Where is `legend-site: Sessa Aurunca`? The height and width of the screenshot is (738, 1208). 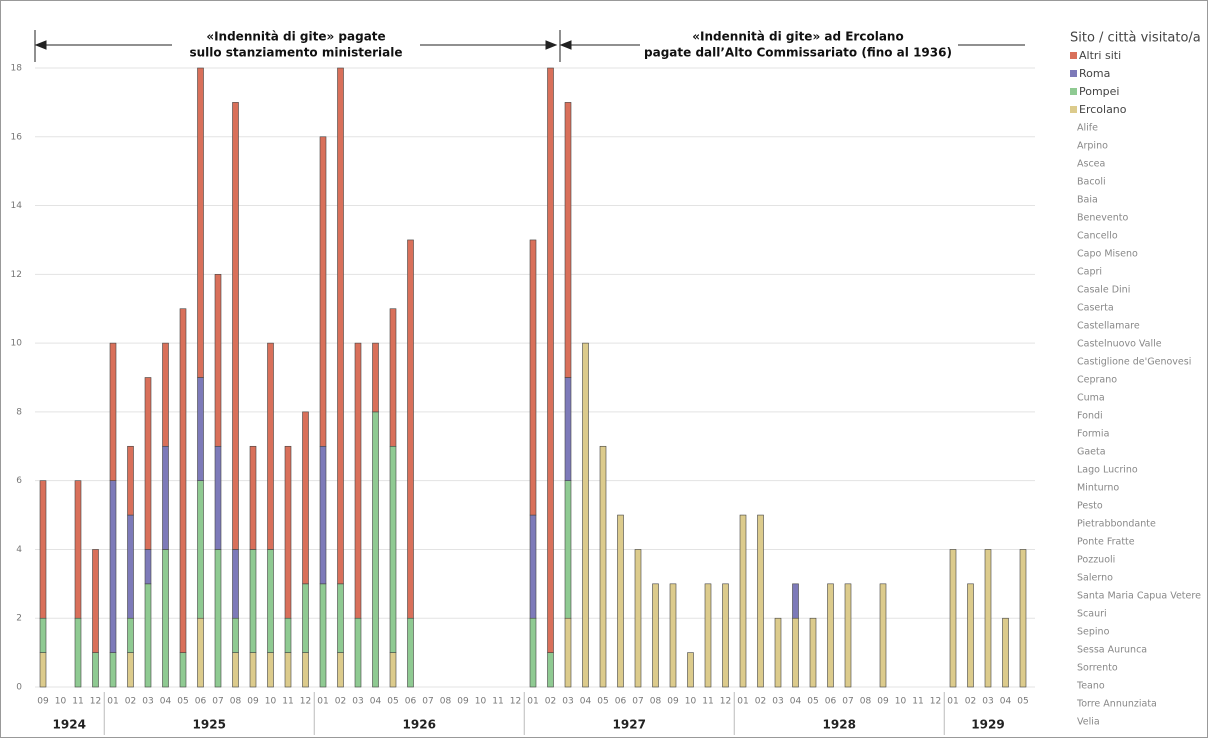
legend-site: Sessa Aurunca is located at coordinates (1112, 650).